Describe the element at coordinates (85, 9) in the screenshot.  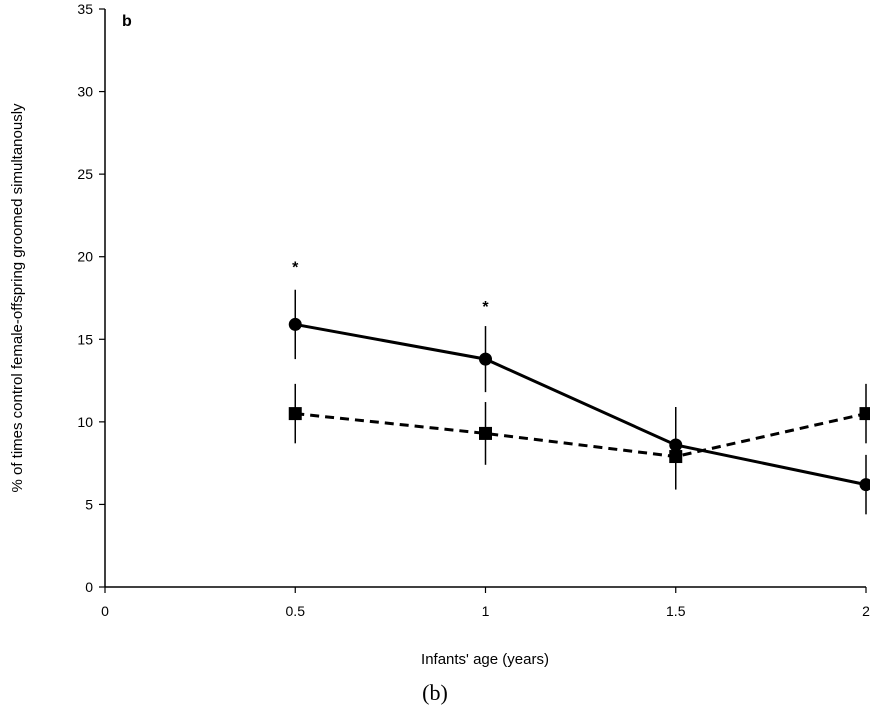
I see `y-tick-label: 35` at that location.